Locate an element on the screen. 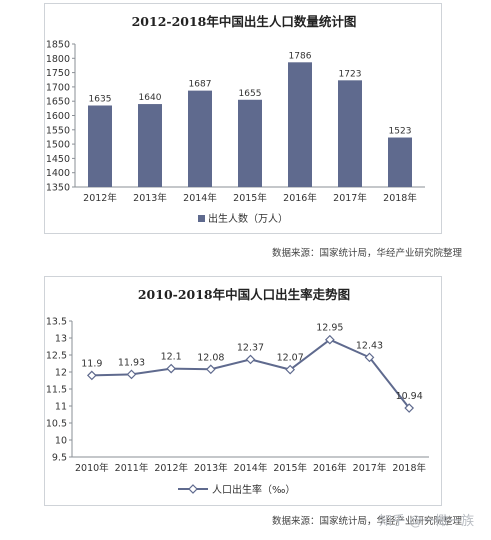  y-tick-label: 12.5 is located at coordinates (56, 356).